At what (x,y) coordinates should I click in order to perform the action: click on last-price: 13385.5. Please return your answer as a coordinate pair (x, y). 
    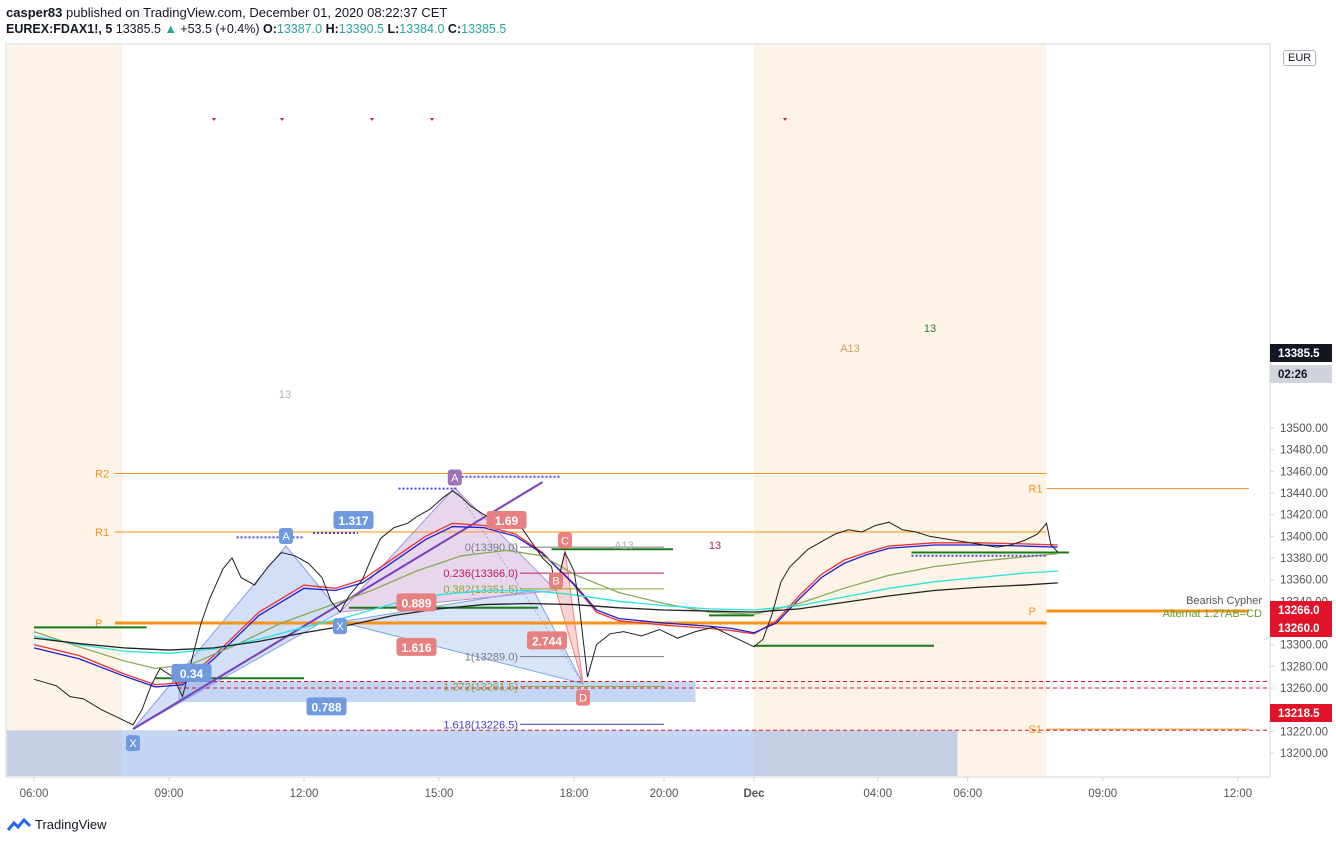
    Looking at the image, I should click on (138, 29).